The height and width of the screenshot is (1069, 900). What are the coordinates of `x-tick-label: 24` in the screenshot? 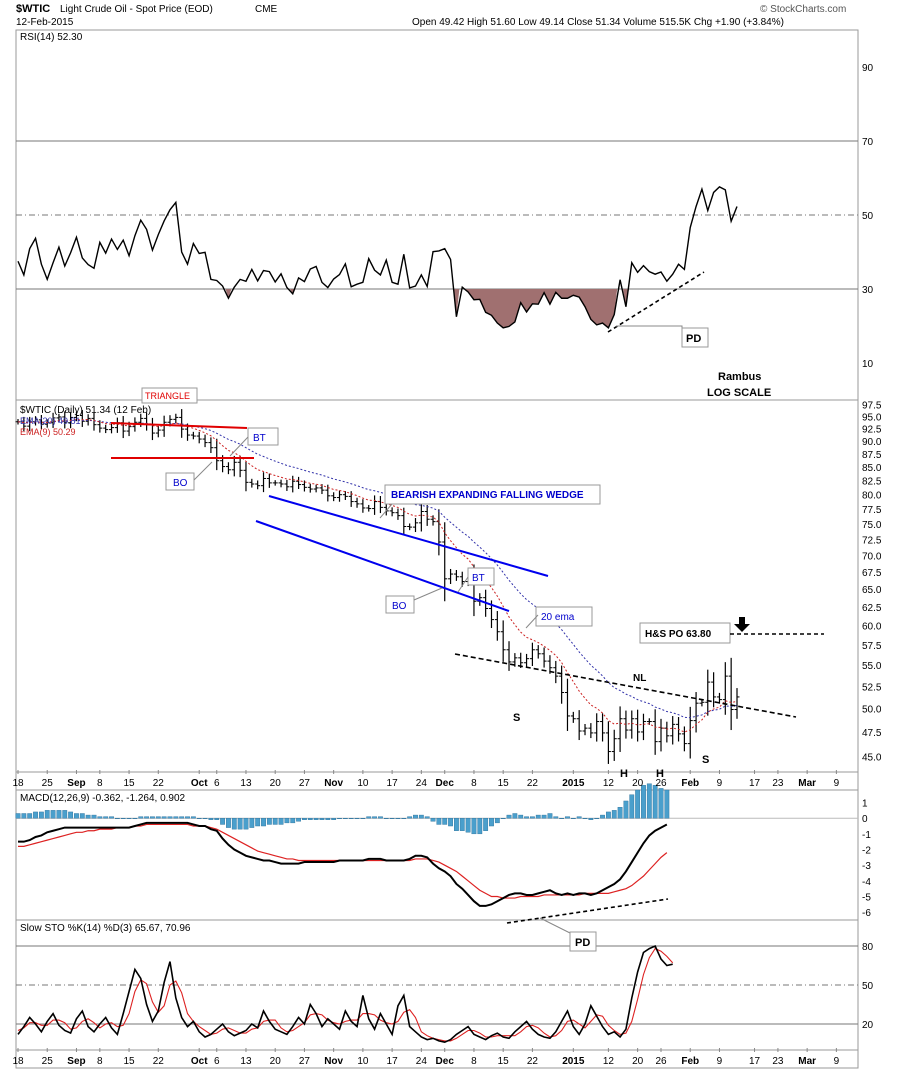 It's located at (422, 1061).